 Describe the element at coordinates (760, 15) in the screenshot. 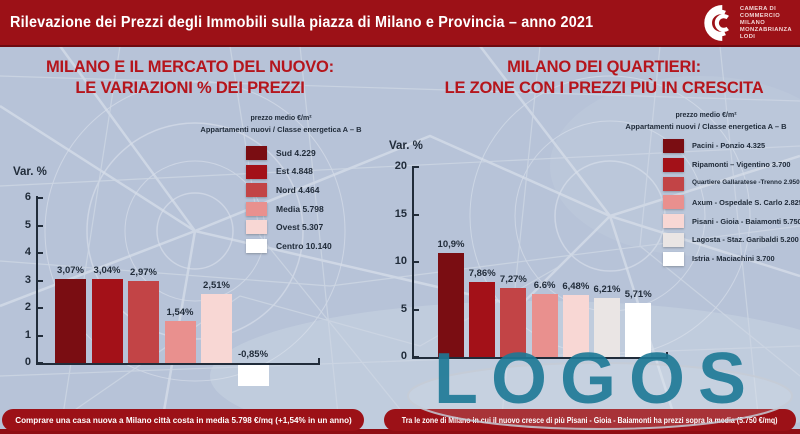

I see `logo-text-line: COMMERCIO` at that location.